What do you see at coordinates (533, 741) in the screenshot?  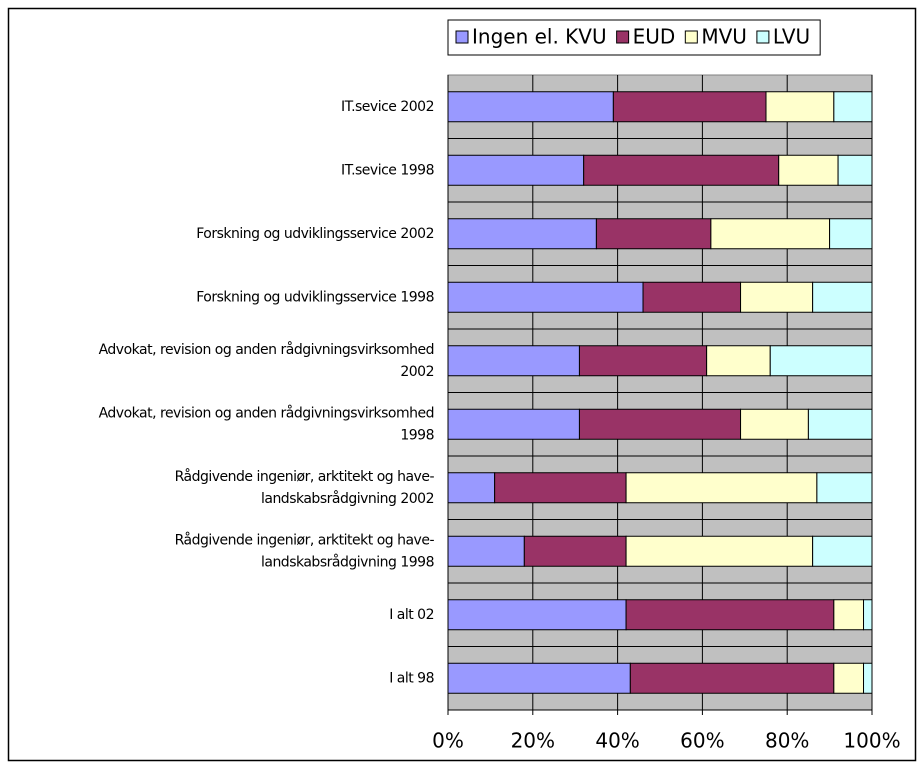 I see `x-tick-label: 20%` at bounding box center [533, 741].